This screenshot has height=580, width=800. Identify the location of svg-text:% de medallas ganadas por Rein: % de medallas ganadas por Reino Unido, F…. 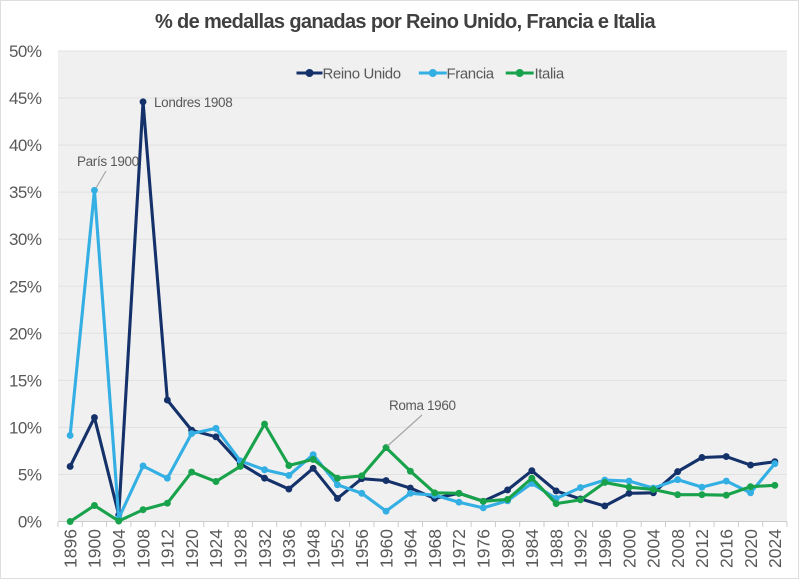
(405, 22).